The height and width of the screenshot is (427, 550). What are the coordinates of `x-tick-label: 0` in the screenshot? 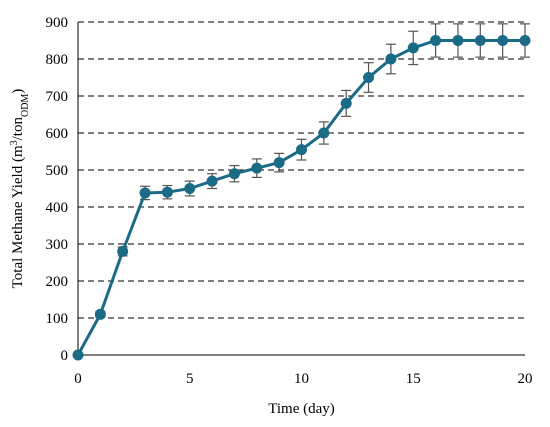 It's located at (78, 379).